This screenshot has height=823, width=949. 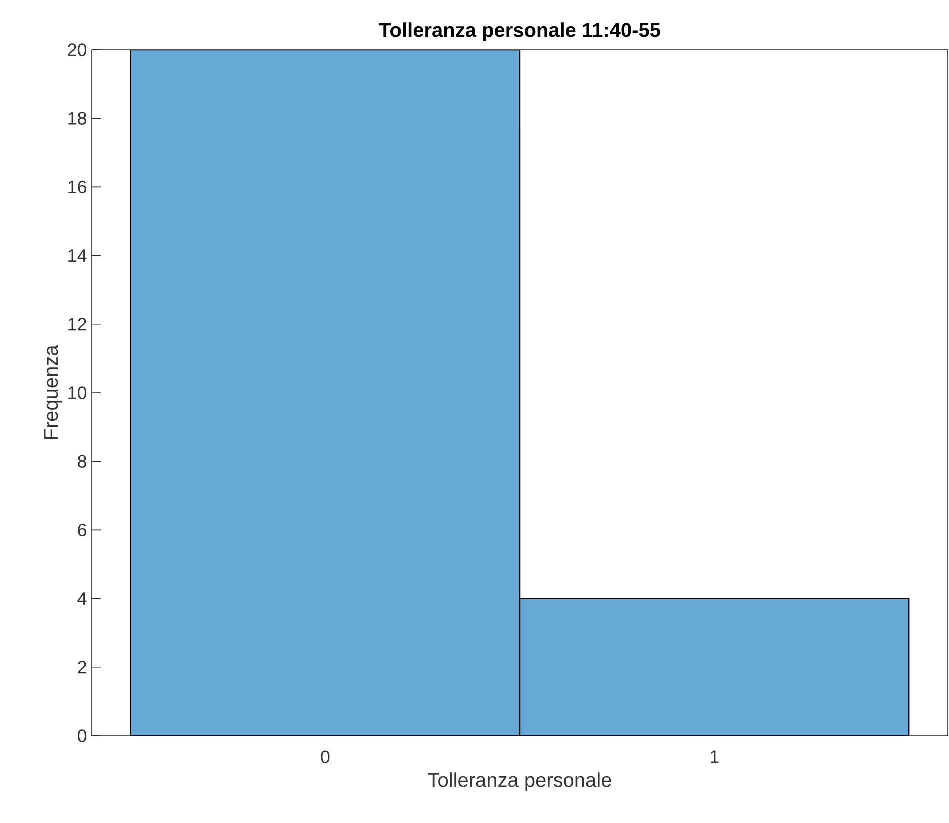 I want to click on y-tick-label: 18, so click(x=77, y=118).